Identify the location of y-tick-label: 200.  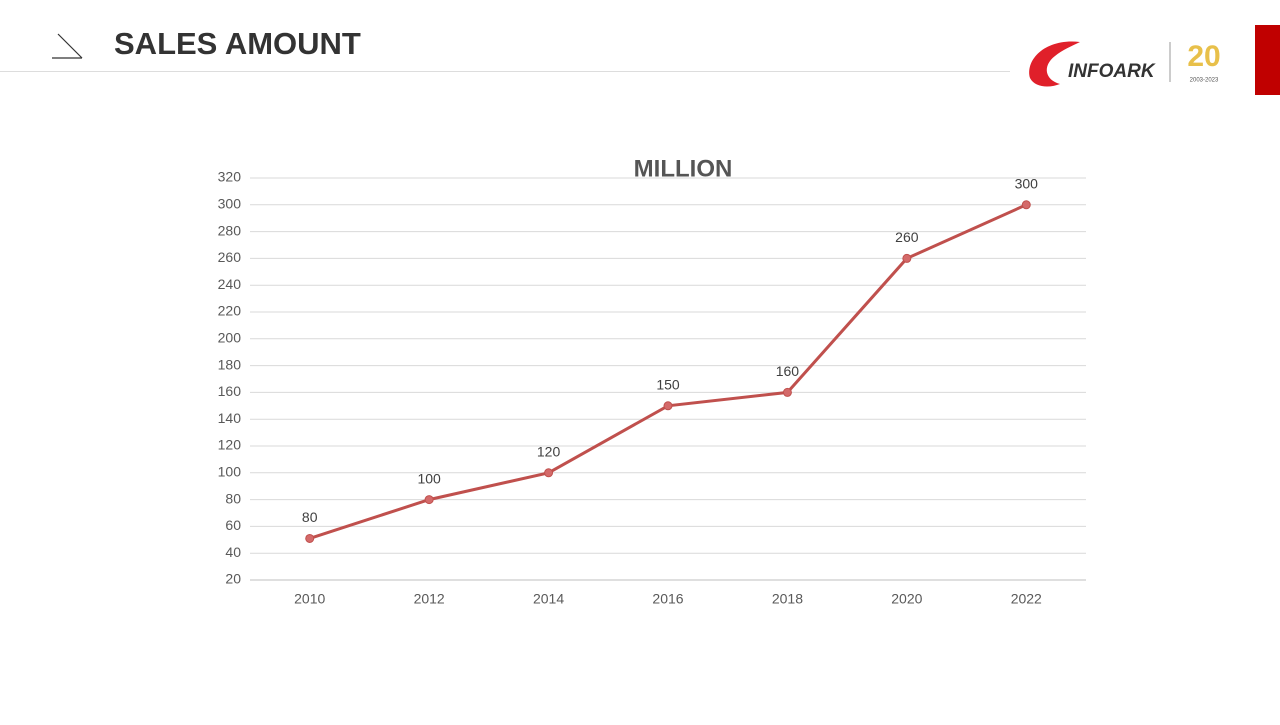
(230, 338).